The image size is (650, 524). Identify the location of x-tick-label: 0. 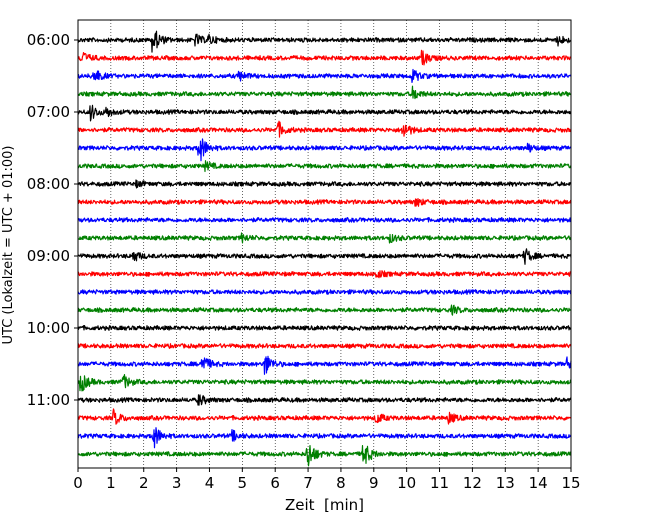
(78, 483).